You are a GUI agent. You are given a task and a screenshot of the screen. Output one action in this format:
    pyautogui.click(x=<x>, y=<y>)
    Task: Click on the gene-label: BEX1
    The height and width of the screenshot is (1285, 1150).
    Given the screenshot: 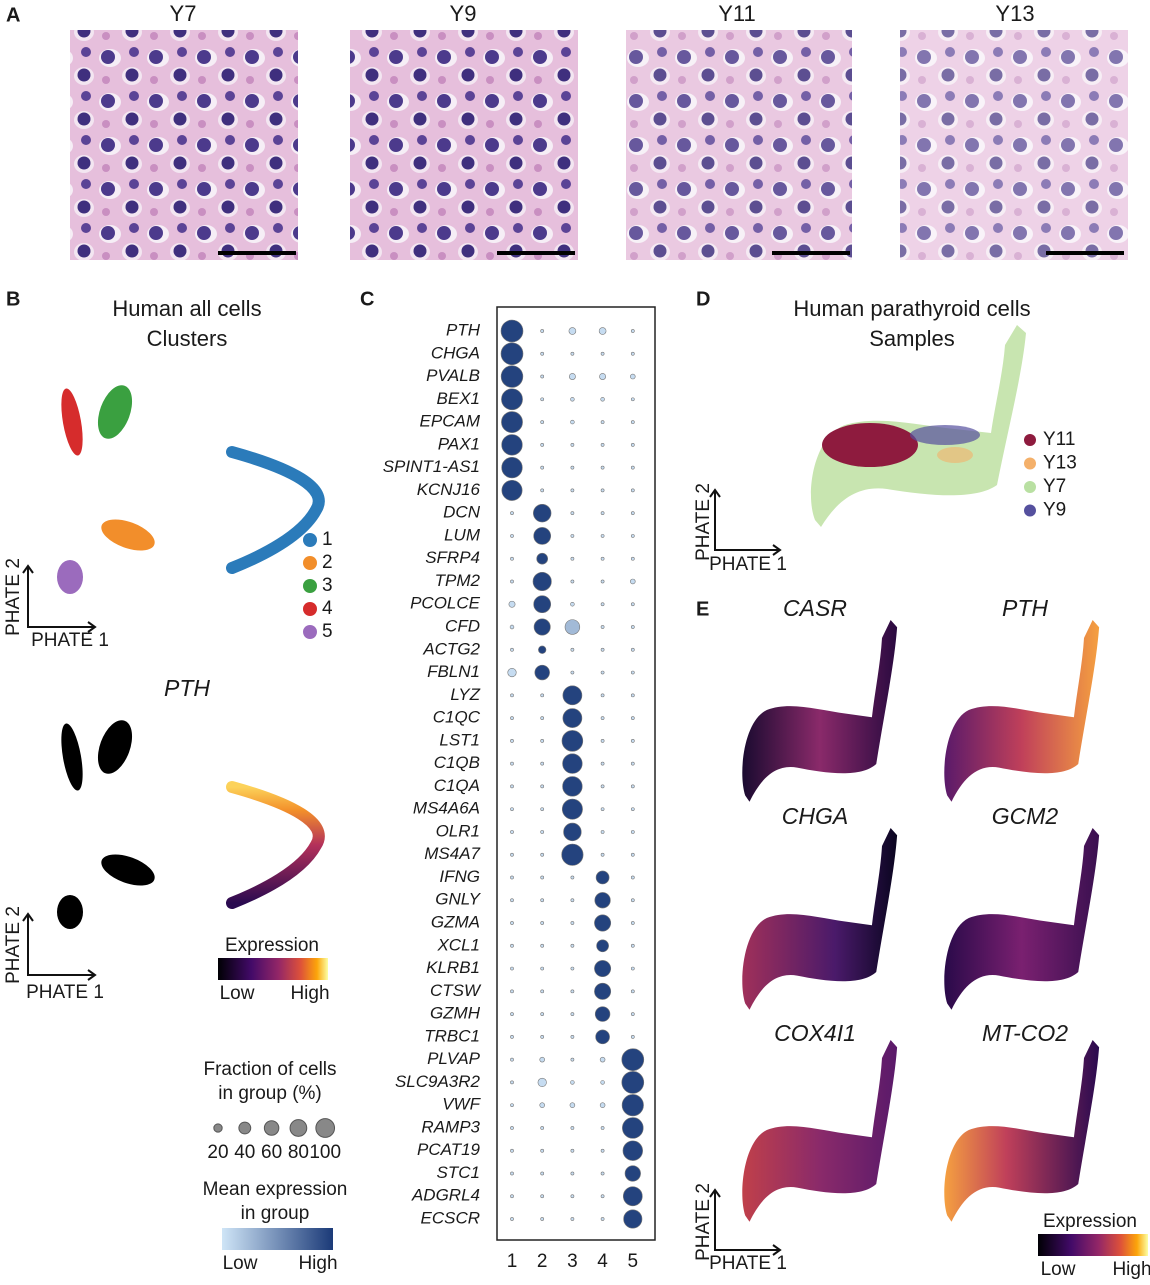 What is the action you would take?
    pyautogui.click(x=458, y=398)
    